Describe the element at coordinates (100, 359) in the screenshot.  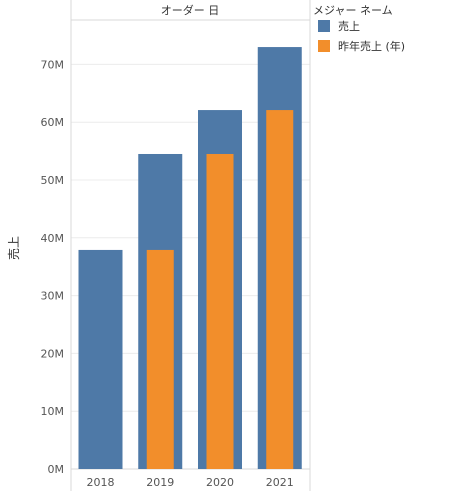
I see `bar-売上-2018` at that location.